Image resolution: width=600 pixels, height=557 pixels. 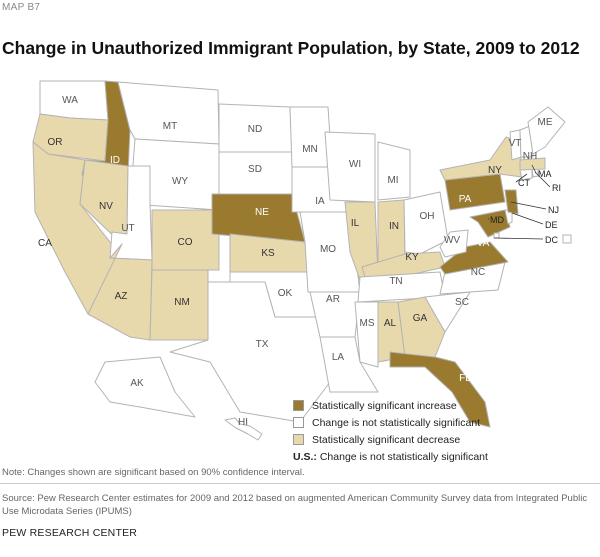 I want to click on legend-label-no-change: Change is not statistically significant, so click(x=396, y=422).